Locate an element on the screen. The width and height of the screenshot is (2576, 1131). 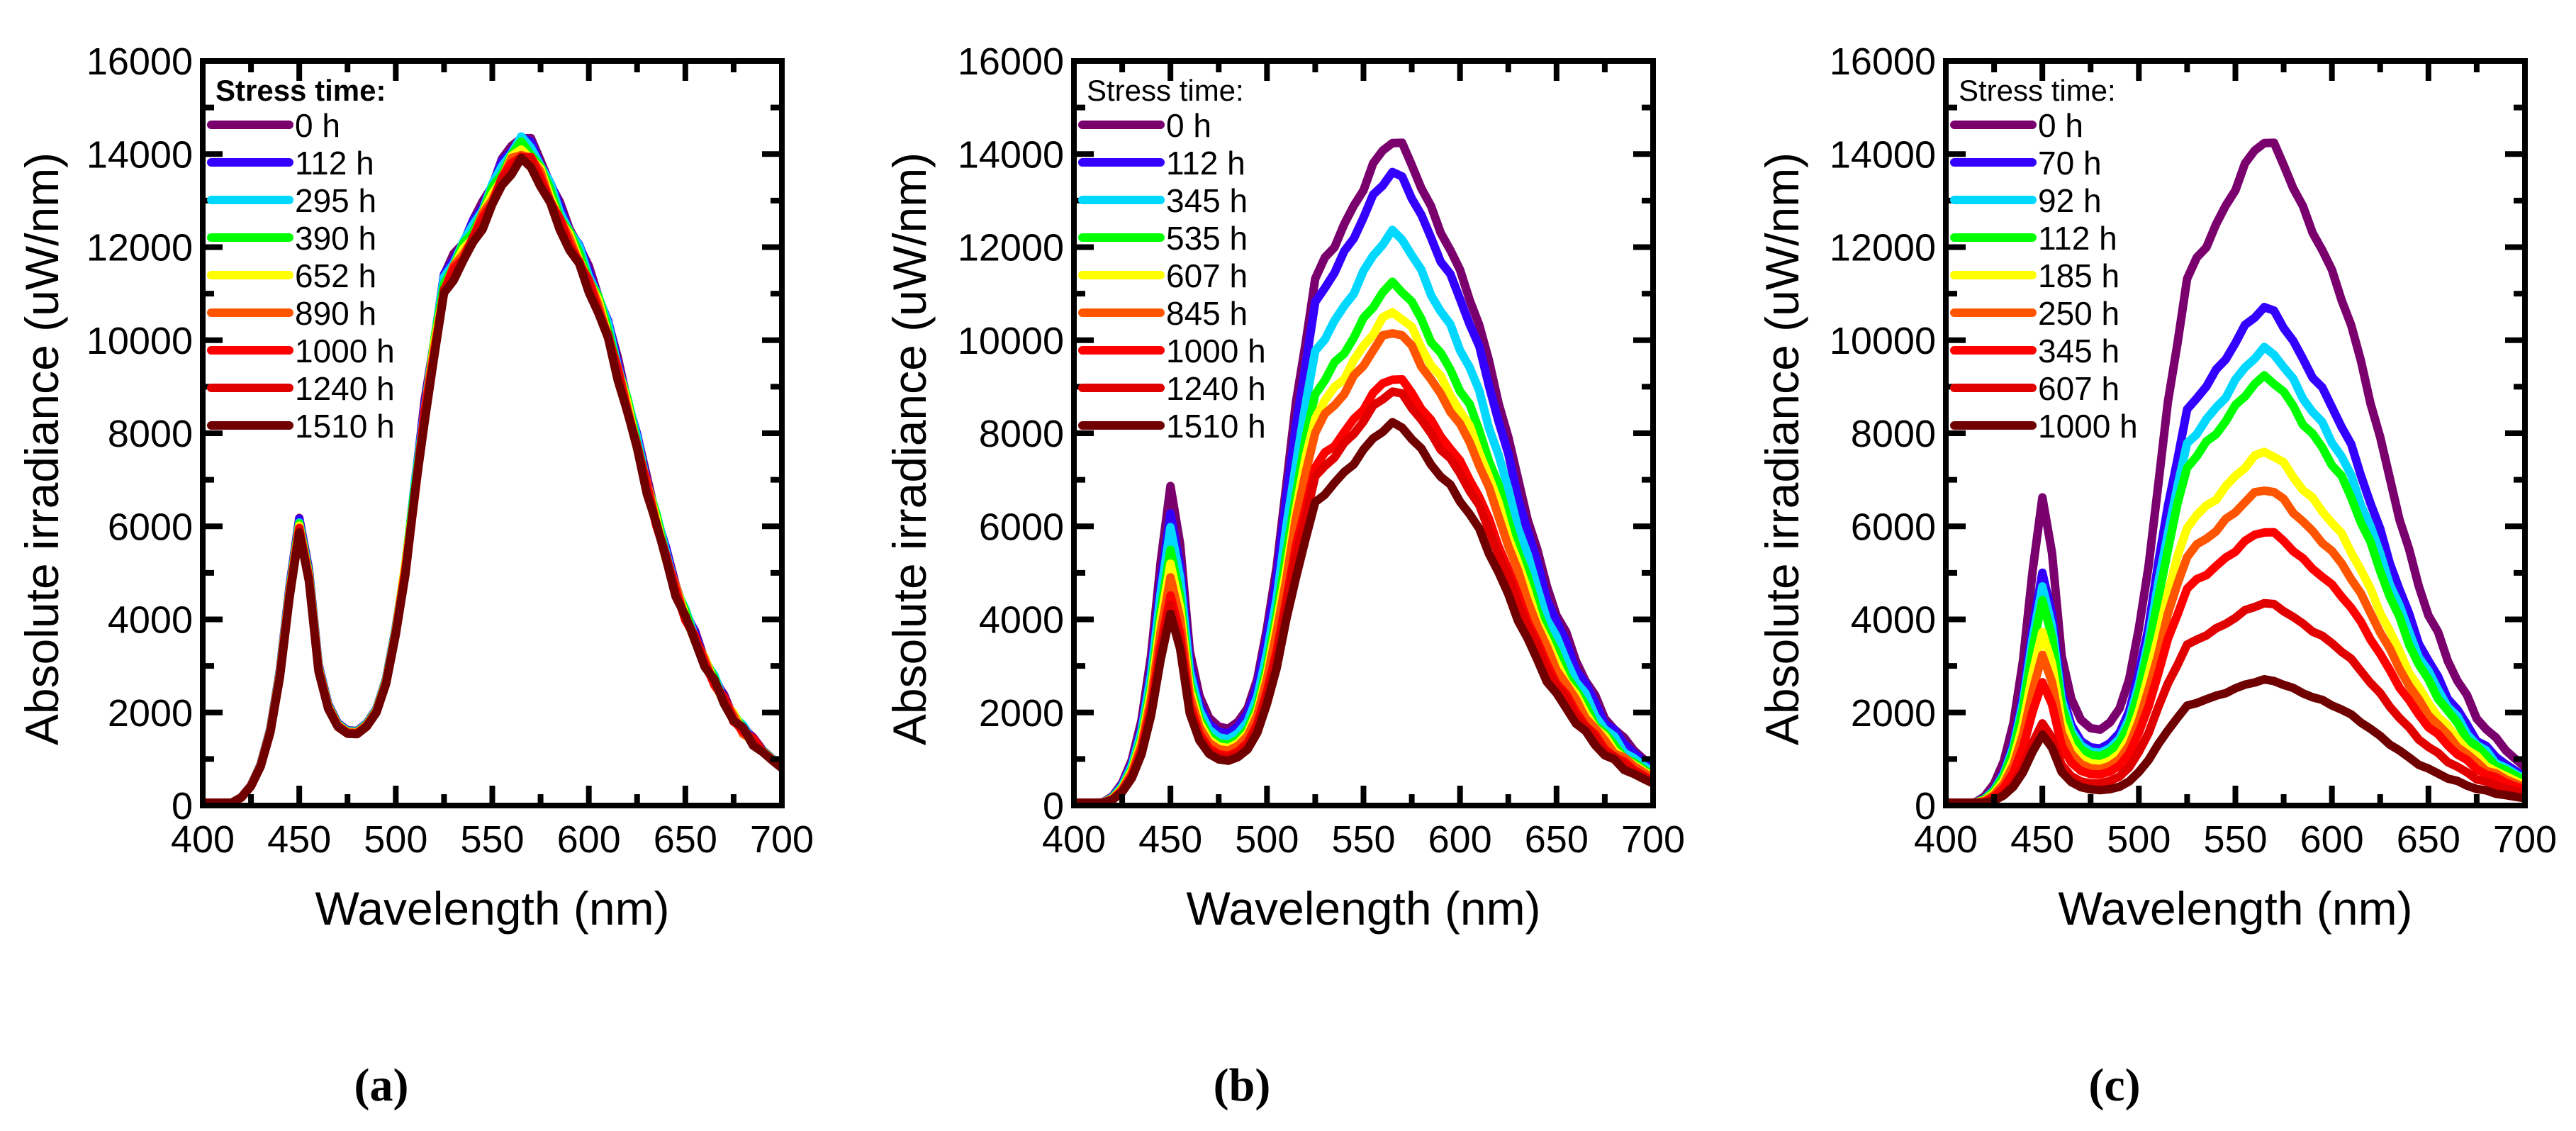
legend-item: 250 h is located at coordinates (2035, 313).